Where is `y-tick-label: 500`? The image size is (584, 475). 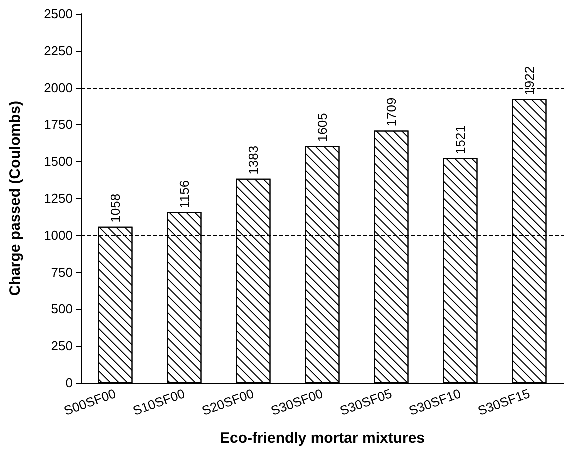 y-tick-label: 500 is located at coordinates (62, 309).